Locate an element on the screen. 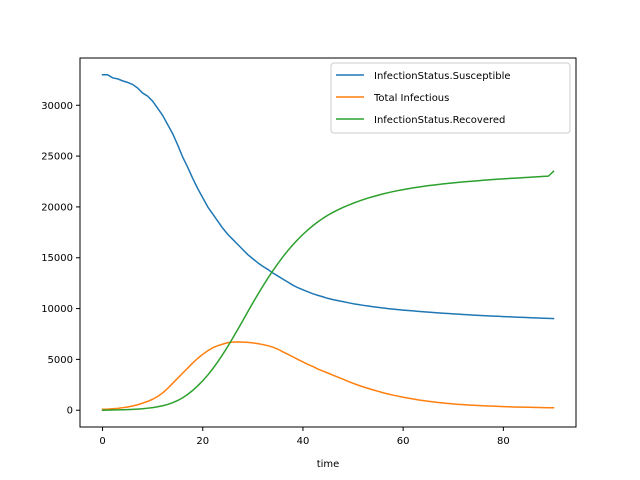  x-tick-label: 0 is located at coordinates (102, 441).